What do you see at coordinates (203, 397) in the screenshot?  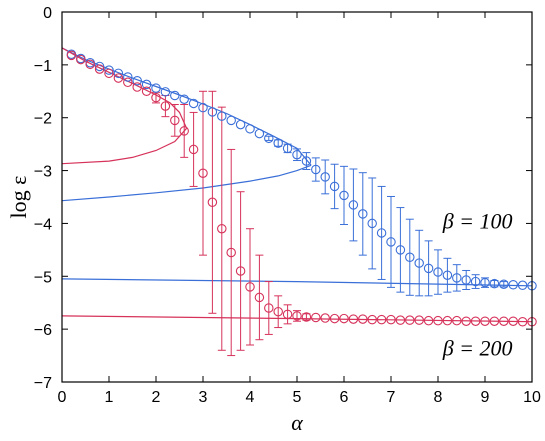 I see `x-tick-label: 3` at bounding box center [203, 397].